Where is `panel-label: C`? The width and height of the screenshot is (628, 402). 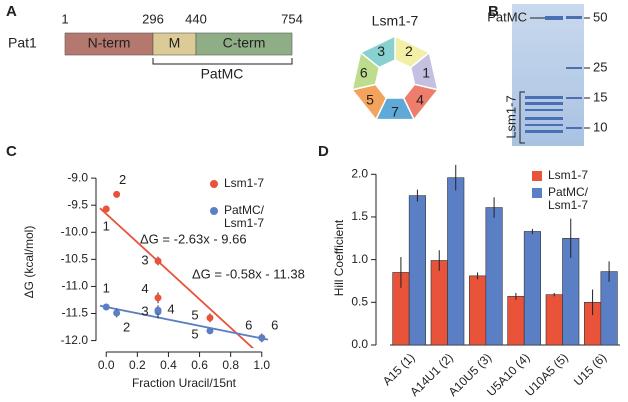
panel-label: C is located at coordinates (11, 151).